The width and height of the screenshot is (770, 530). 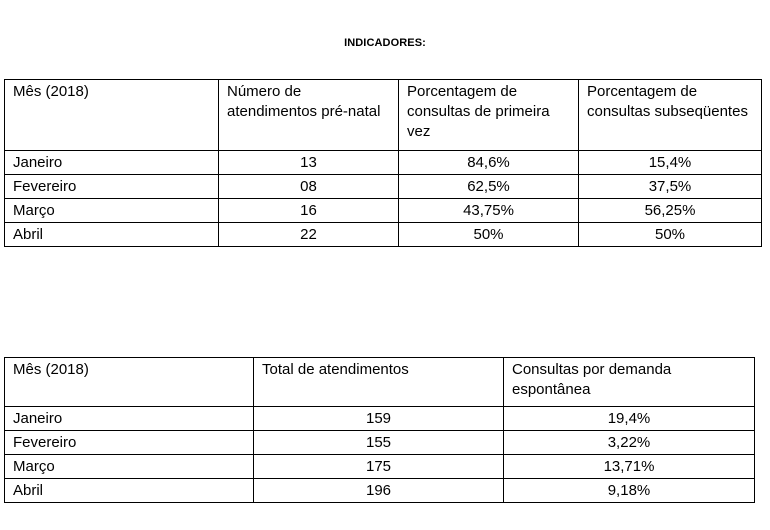 I want to click on cell-prenatal-count: 22, so click(x=308, y=234).